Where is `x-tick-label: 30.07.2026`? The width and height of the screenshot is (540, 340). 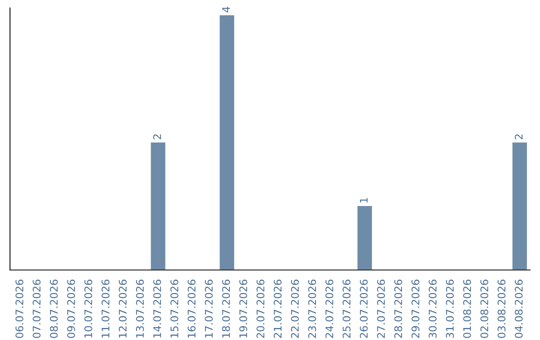 x-tick-label: 30.07.2026 is located at coordinates (432, 309).